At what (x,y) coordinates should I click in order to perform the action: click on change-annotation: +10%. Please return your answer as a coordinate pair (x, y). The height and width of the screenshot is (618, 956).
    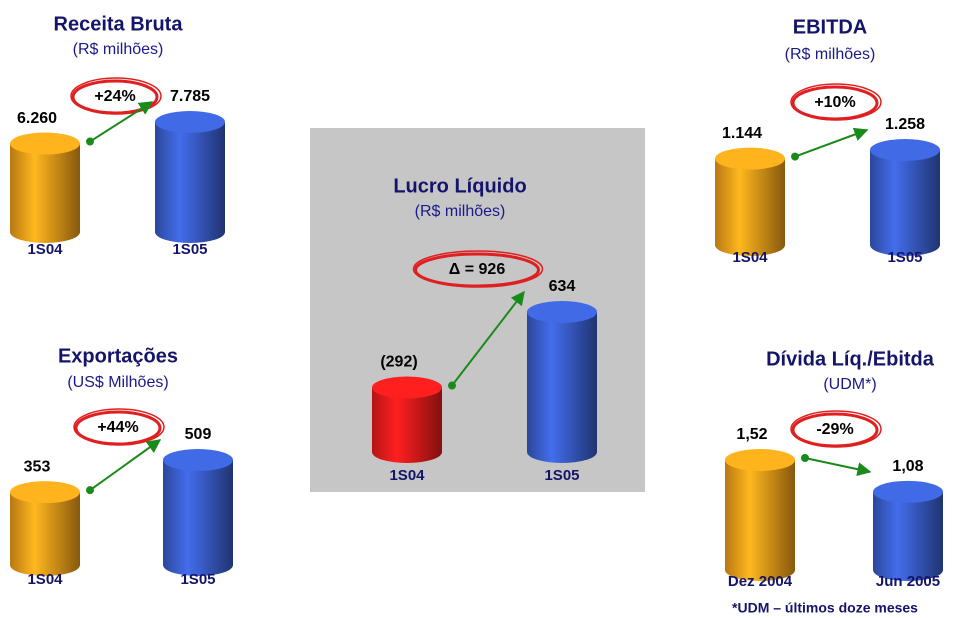
    Looking at the image, I should click on (834, 102).